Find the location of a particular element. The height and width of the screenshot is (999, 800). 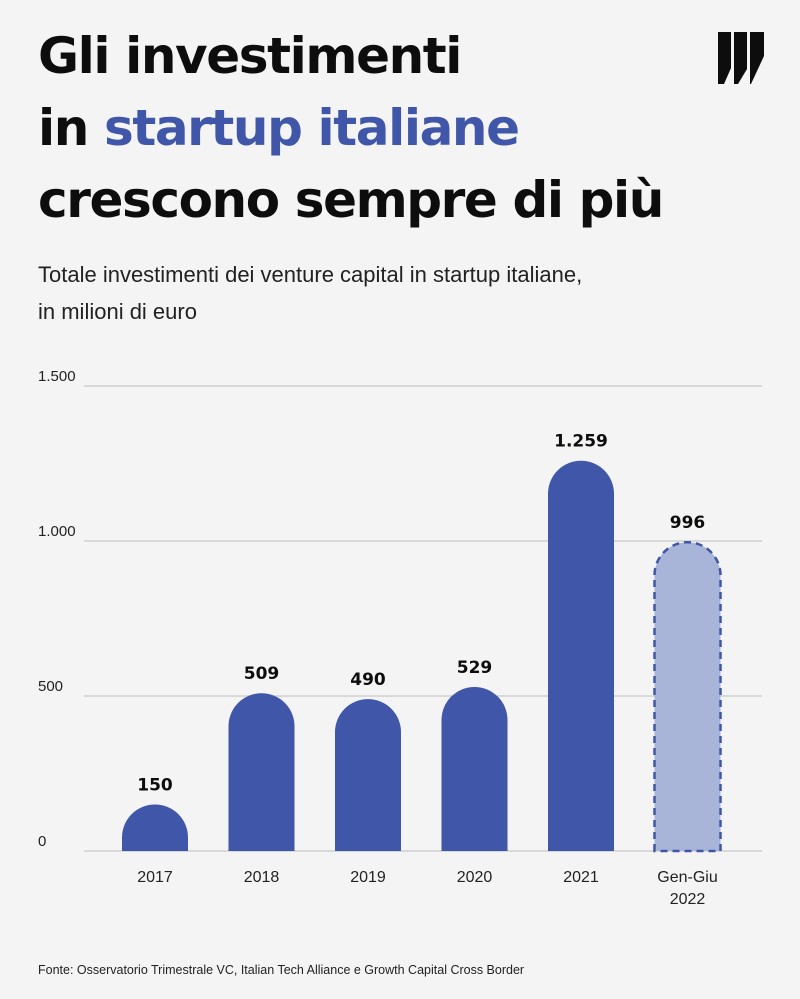

y-tick-label: 0 is located at coordinates (42, 841).